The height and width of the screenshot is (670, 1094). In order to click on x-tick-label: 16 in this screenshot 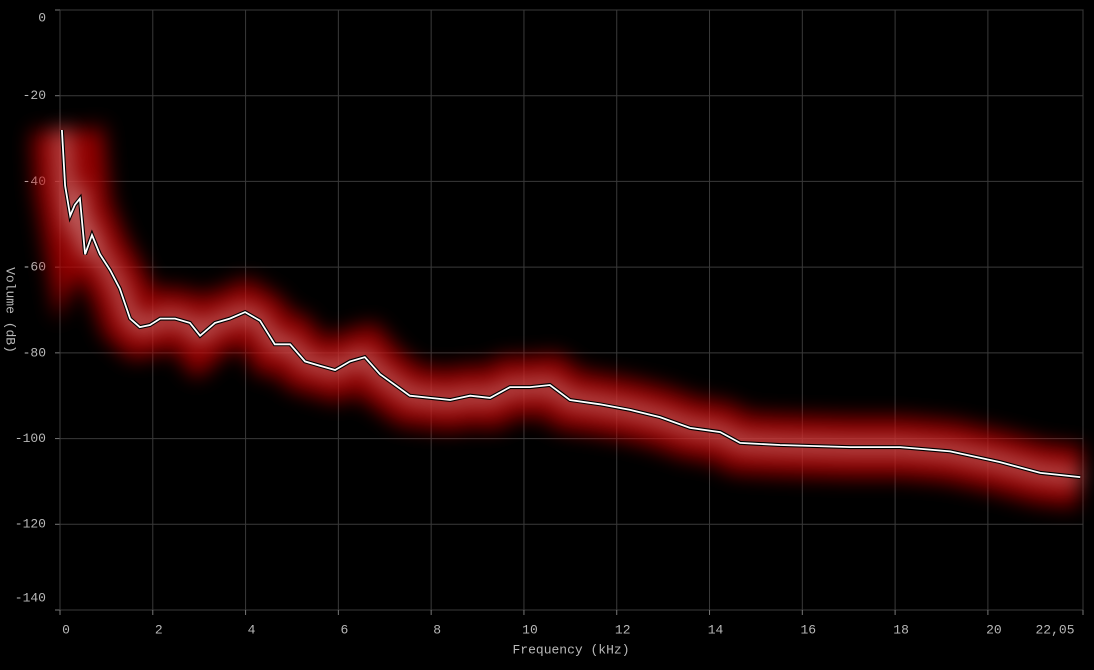, I will do `click(809, 629)`.